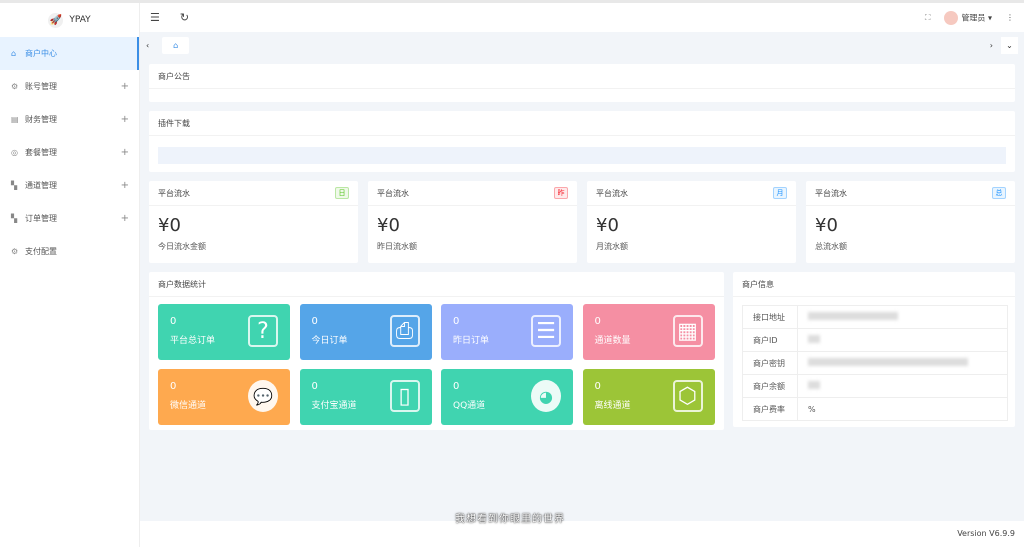 Image resolution: width=1024 pixels, height=547 pixels. What do you see at coordinates (999, 193) in the screenshot?
I see `stat-badge: 总` at bounding box center [999, 193].